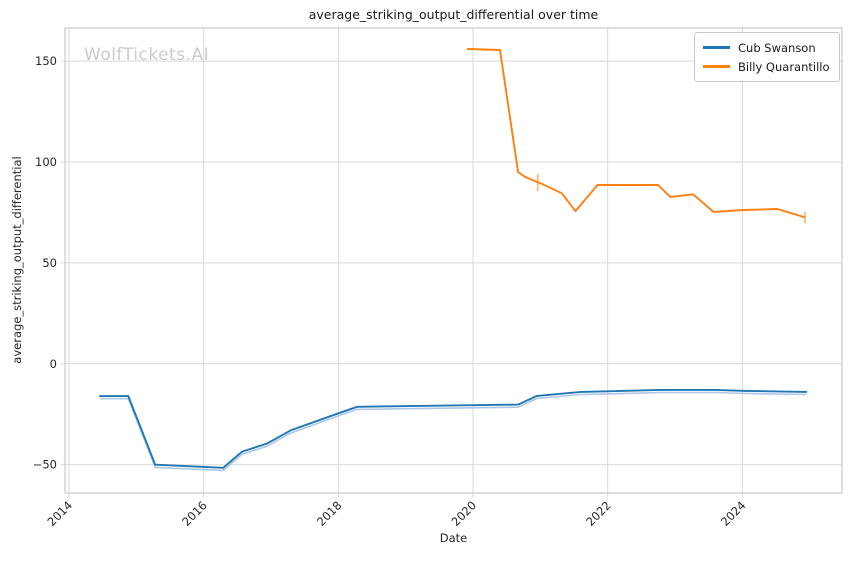 The width and height of the screenshot is (850, 561). I want to click on svg-text: 50, so click(49, 263).